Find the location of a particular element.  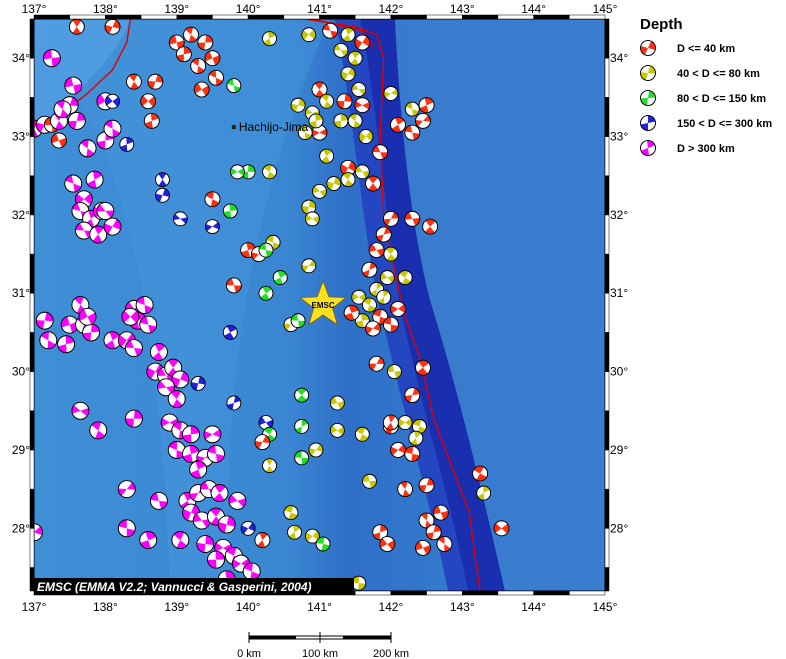

epicenter-star-icon is located at coordinates (323, 302).